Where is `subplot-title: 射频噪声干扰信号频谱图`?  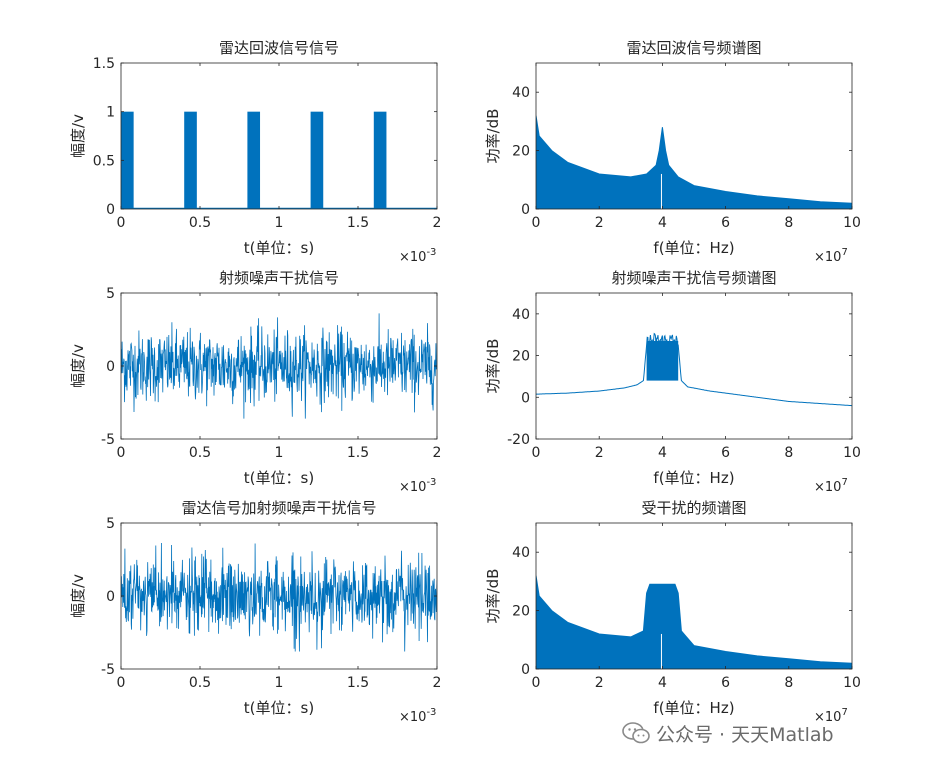
subplot-title: 射频噪声干扰信号频谱图 is located at coordinates (693, 278).